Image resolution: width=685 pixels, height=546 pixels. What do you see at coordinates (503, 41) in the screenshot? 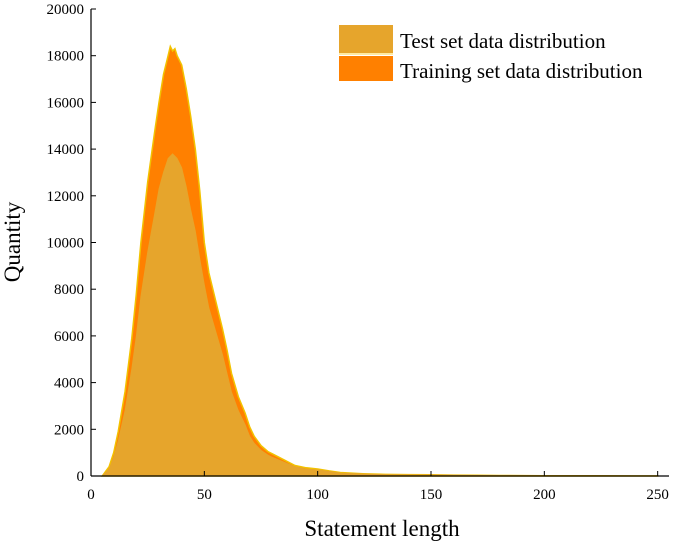
I see `legend-label-test: Test set data distribution` at bounding box center [503, 41].